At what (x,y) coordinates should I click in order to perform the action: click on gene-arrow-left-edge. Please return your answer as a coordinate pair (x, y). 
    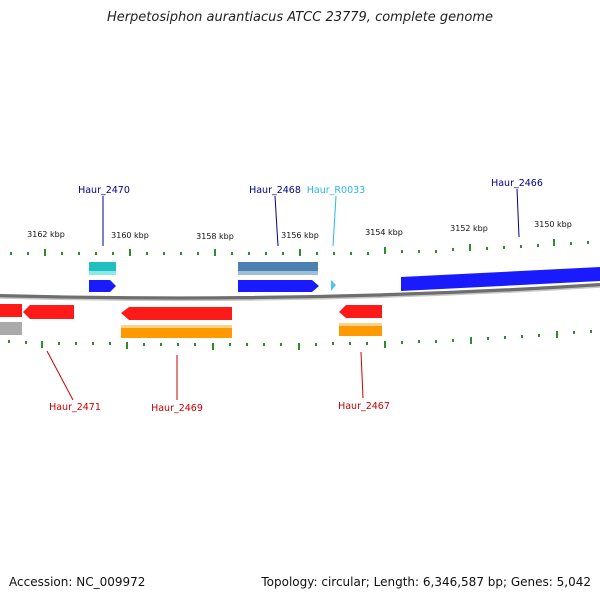
    Looking at the image, I should click on (11, 310).